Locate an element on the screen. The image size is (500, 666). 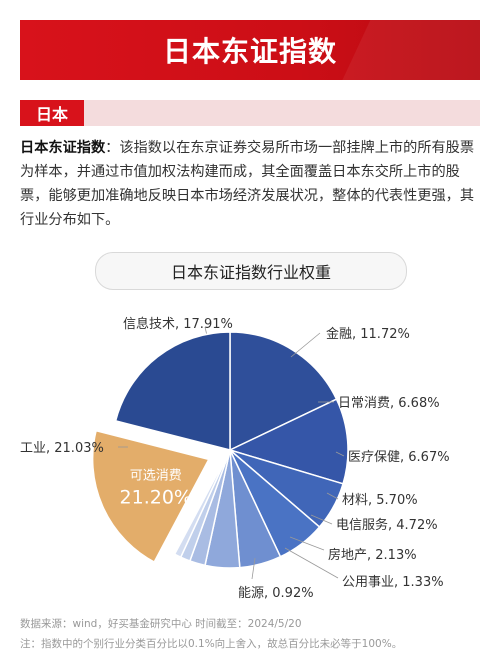
slice-label-8: 能源, 0.92% is located at coordinates (276, 593).